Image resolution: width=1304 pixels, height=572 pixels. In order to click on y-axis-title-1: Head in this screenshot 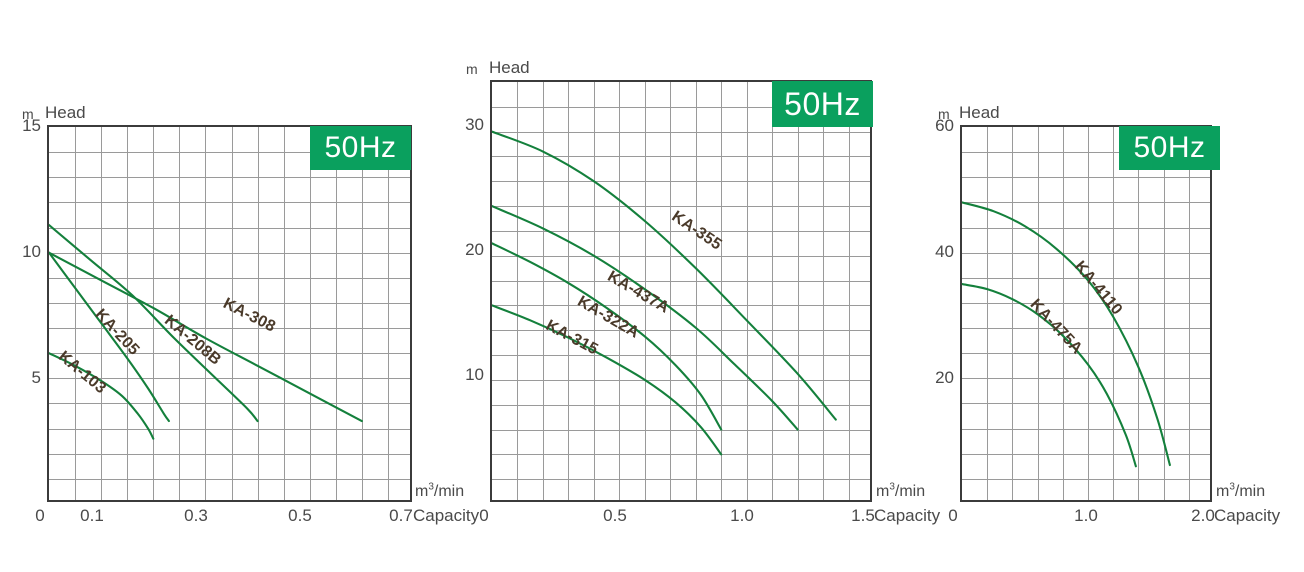, I will do `click(65, 112)`.